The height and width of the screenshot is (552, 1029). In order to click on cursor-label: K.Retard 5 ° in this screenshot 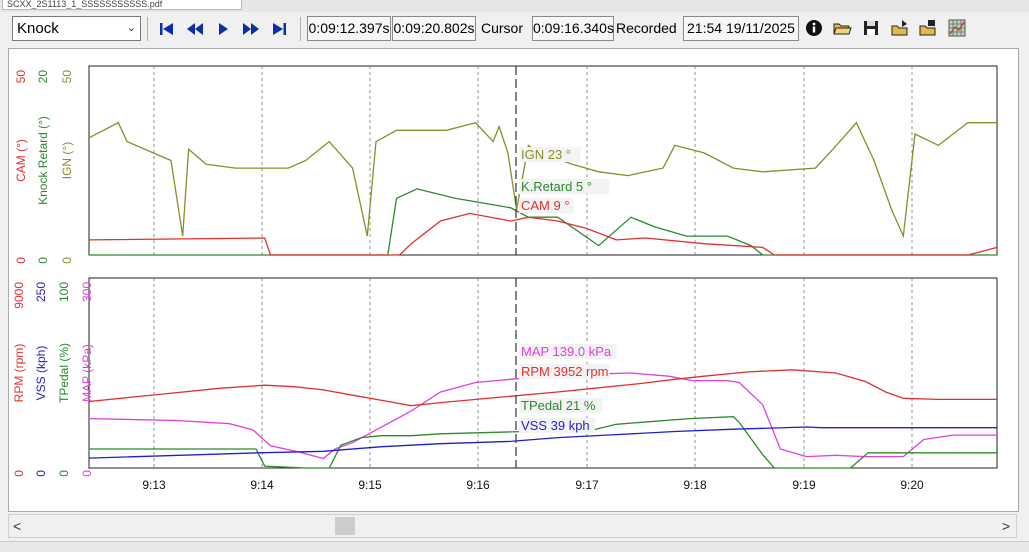, I will do `click(556, 186)`.